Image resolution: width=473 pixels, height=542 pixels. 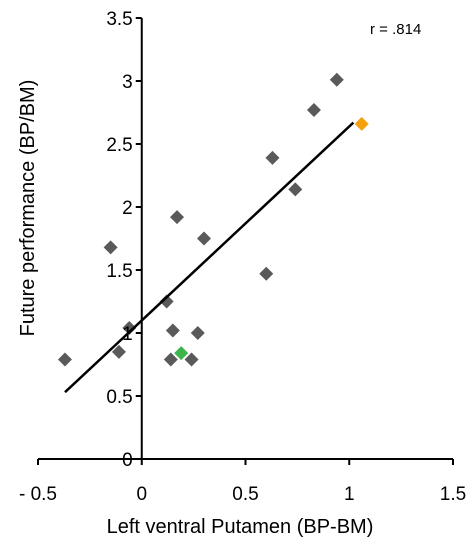 I want to click on y-tick-label: 3, so click(x=127, y=82).